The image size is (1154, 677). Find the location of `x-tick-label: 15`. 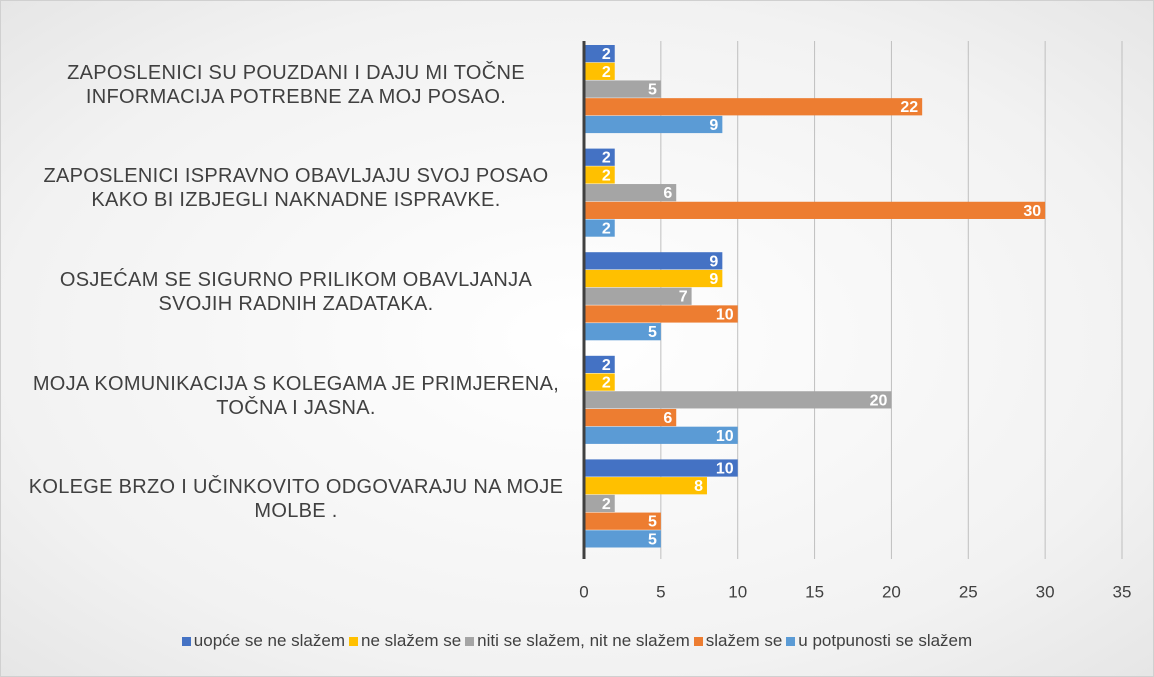

x-tick-label: 15 is located at coordinates (814, 591).